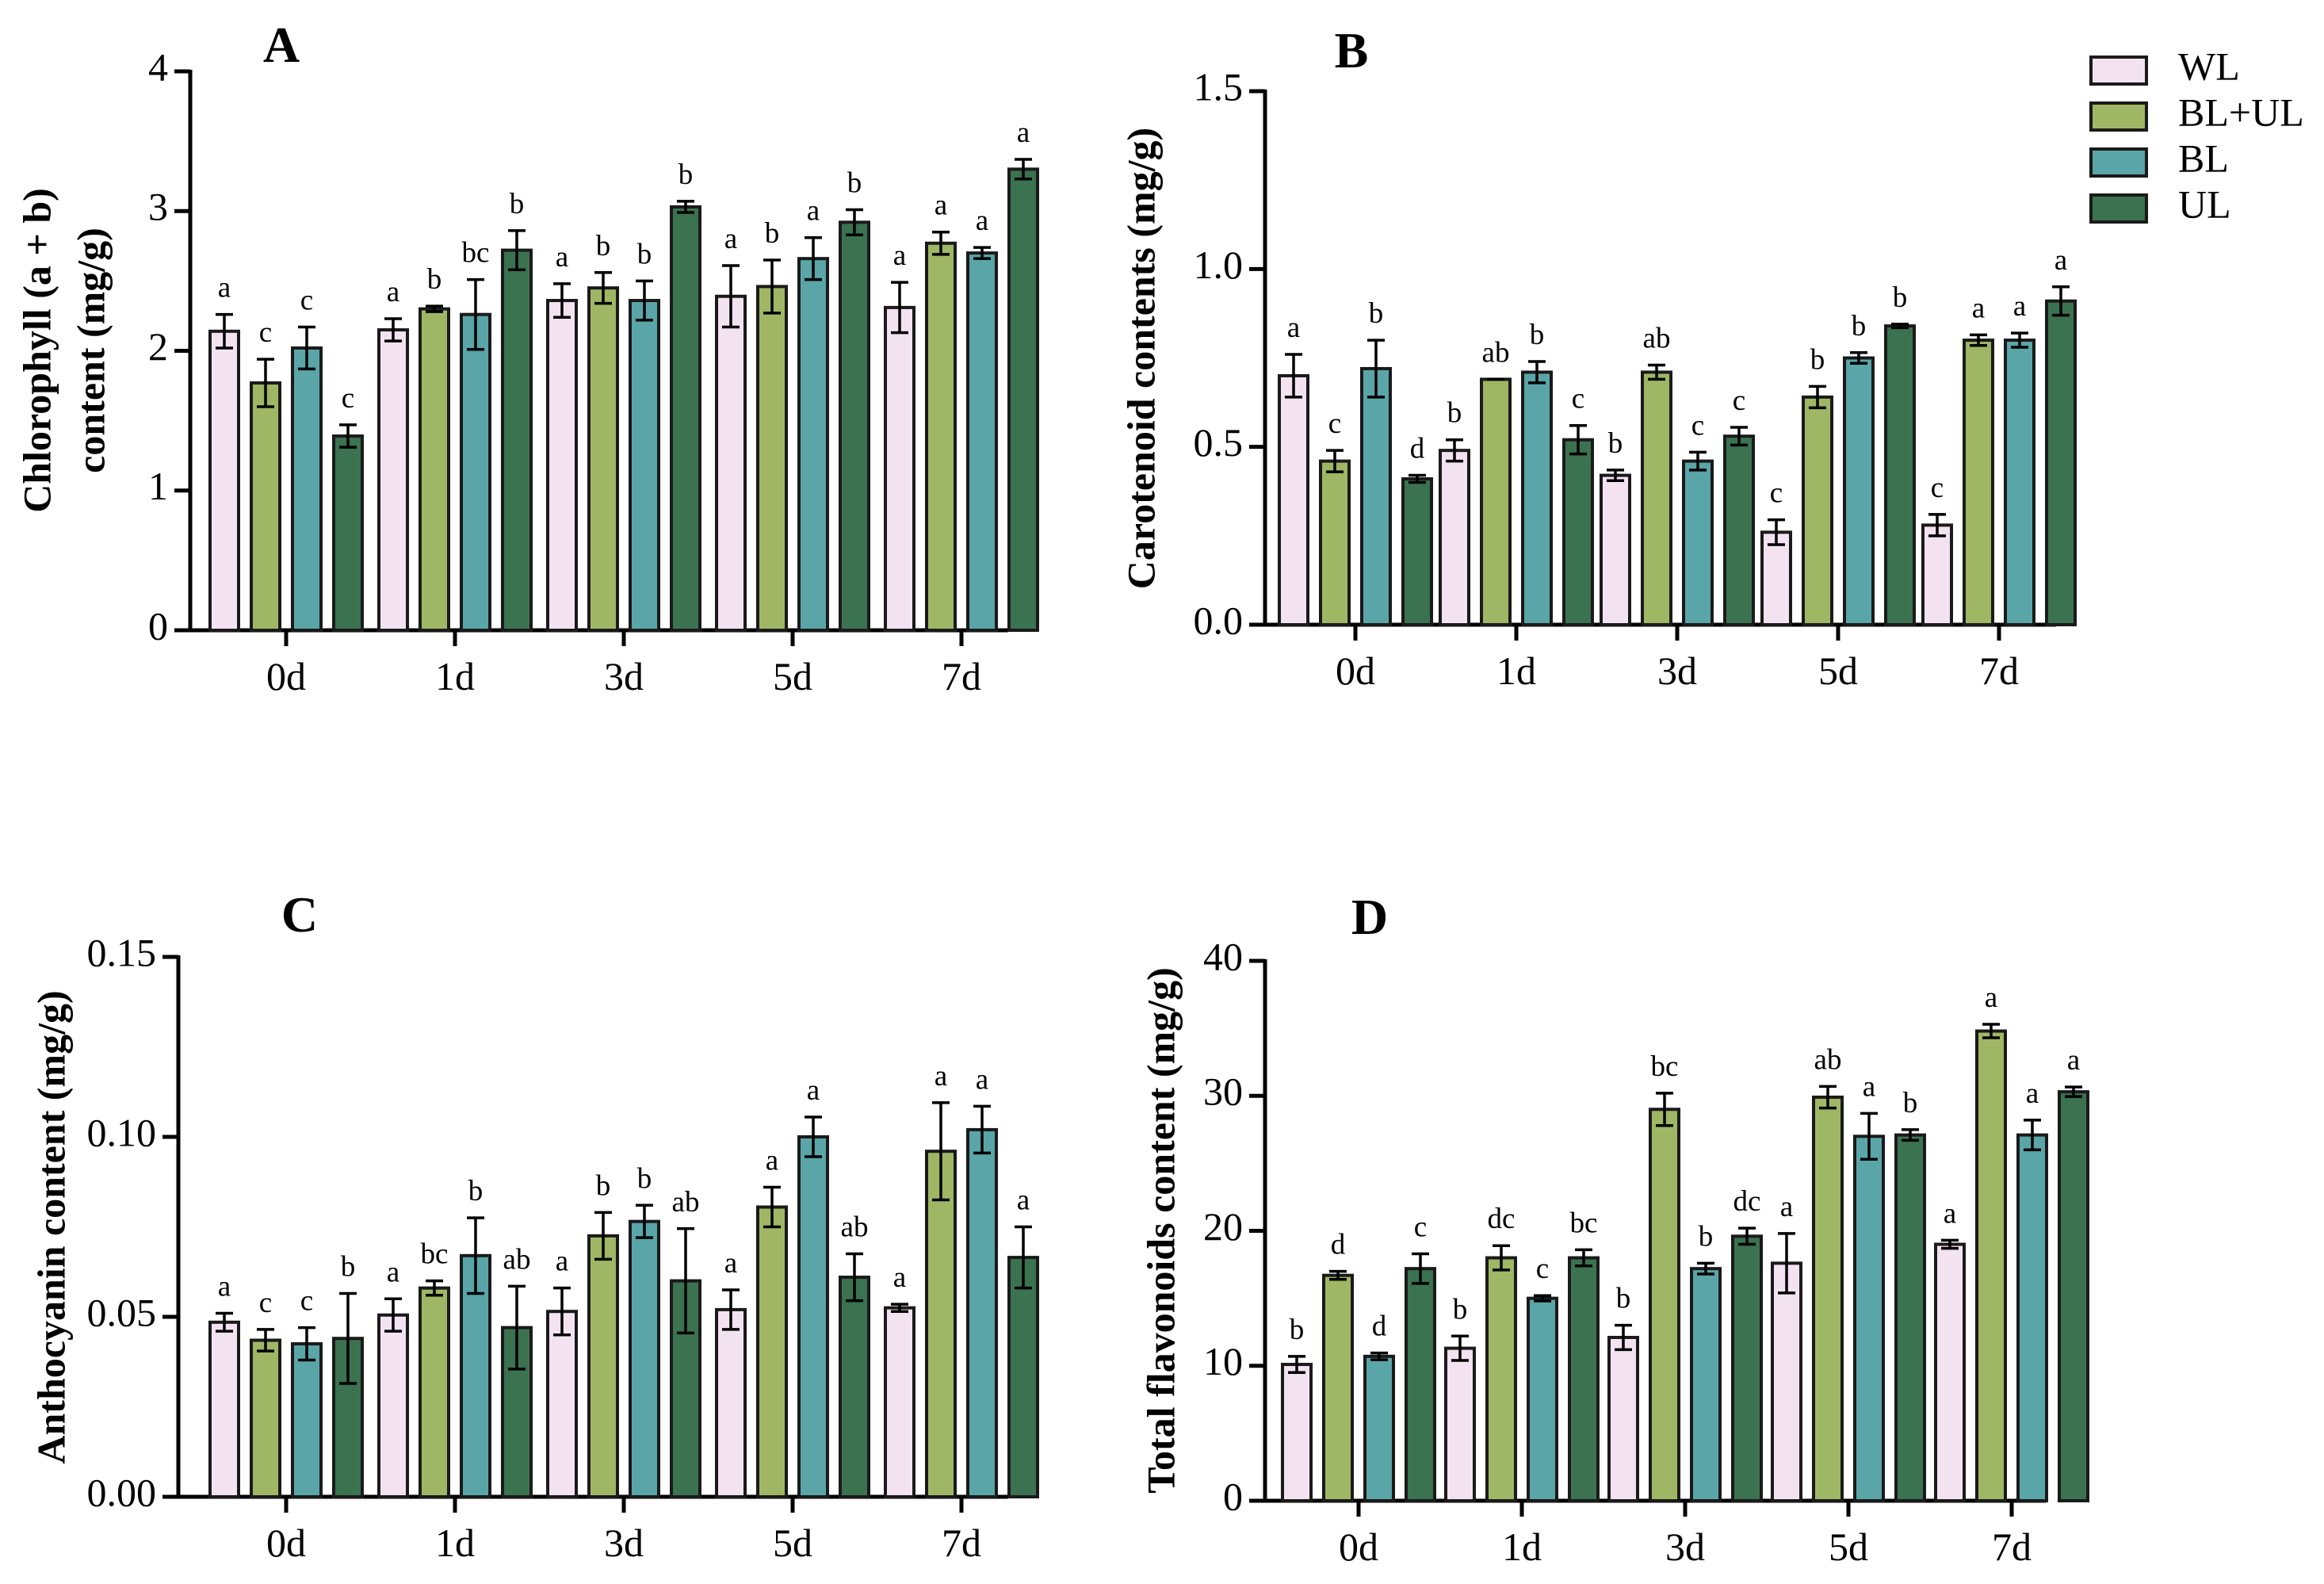 This screenshot has height=1584, width=2324. I want to click on bar-bl-ul-3d, so click(603, 459).